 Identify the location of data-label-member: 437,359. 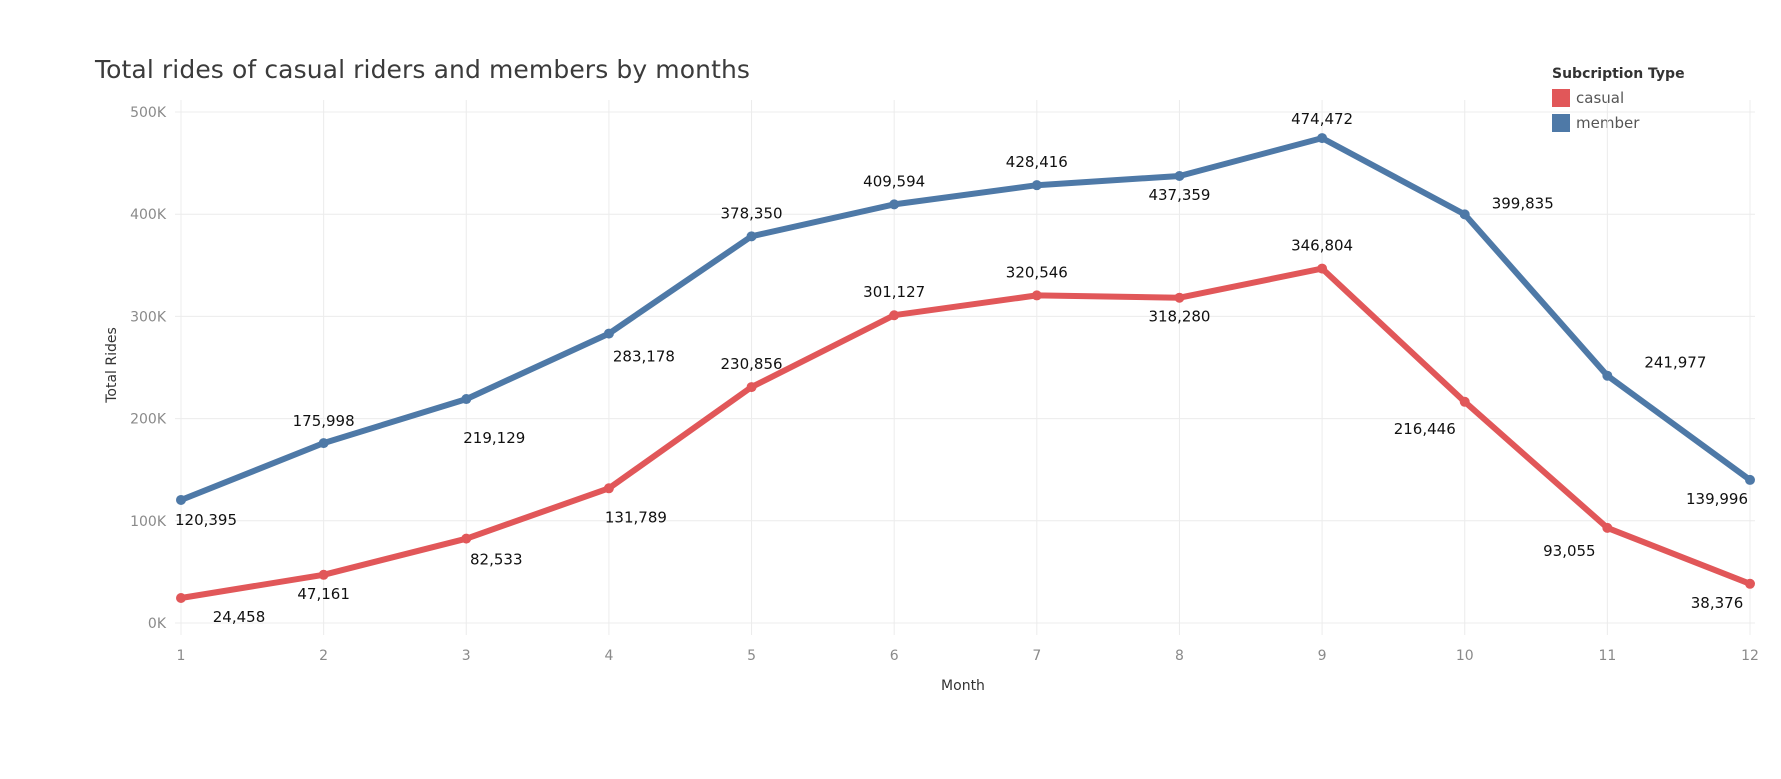
(1179, 195).